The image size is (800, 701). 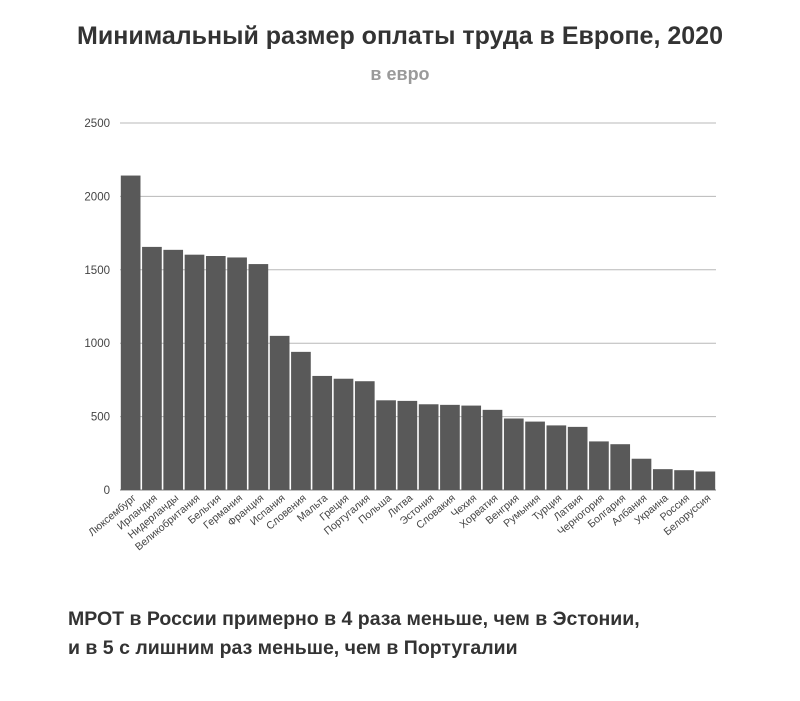 I want to click on y-tick-label: 1000, so click(x=97, y=344).